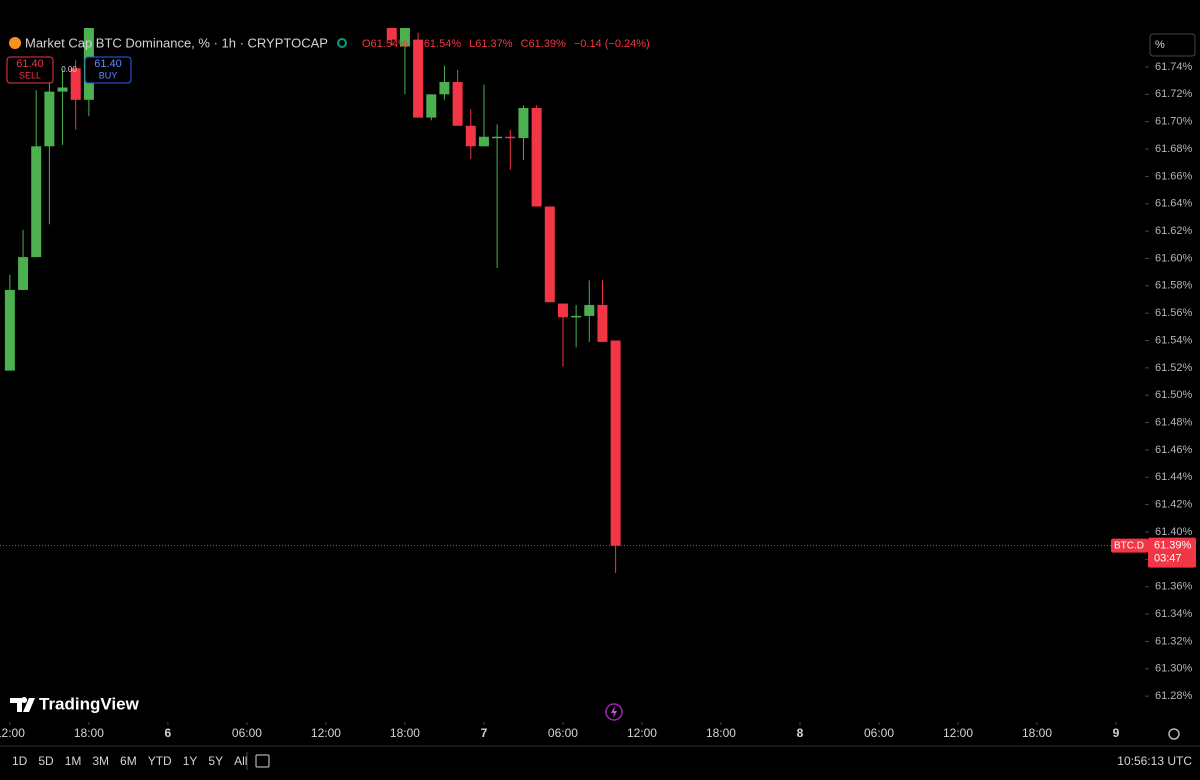 Image resolution: width=1200 pixels, height=780 pixels. I want to click on countdown: 03:47, so click(1168, 559).